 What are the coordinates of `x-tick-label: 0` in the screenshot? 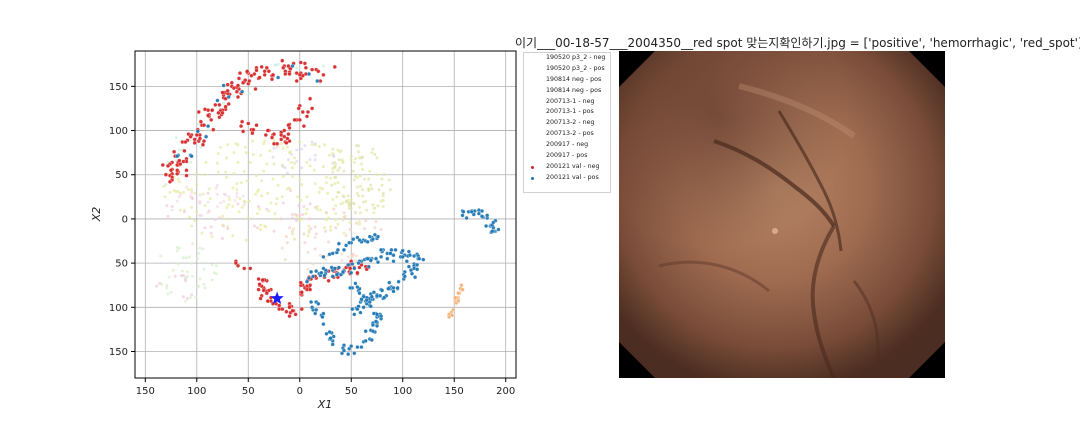 It's located at (300, 391).